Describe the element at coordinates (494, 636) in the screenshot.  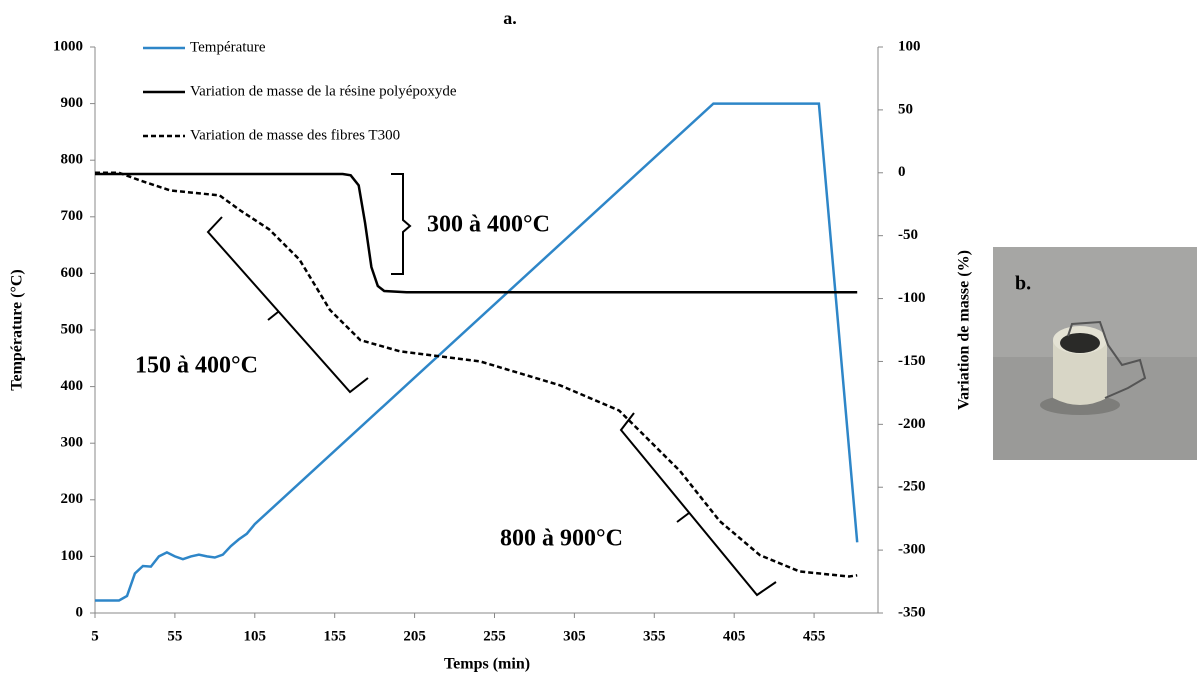
I see `x-tick-label: 255` at that location.